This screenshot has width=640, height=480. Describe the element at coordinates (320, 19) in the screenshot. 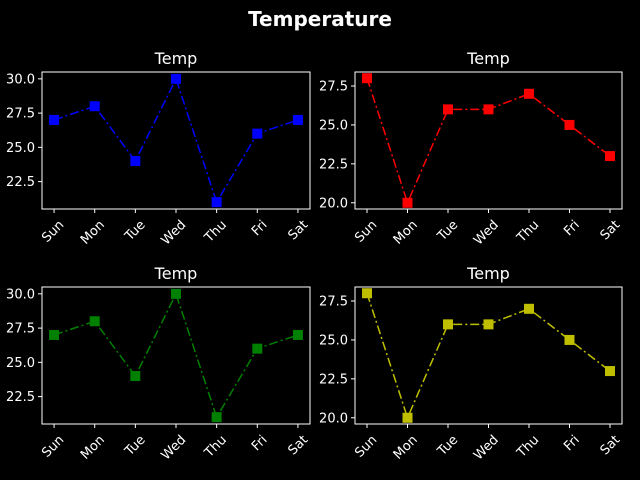

I see `figure-title: Temperature` at that location.